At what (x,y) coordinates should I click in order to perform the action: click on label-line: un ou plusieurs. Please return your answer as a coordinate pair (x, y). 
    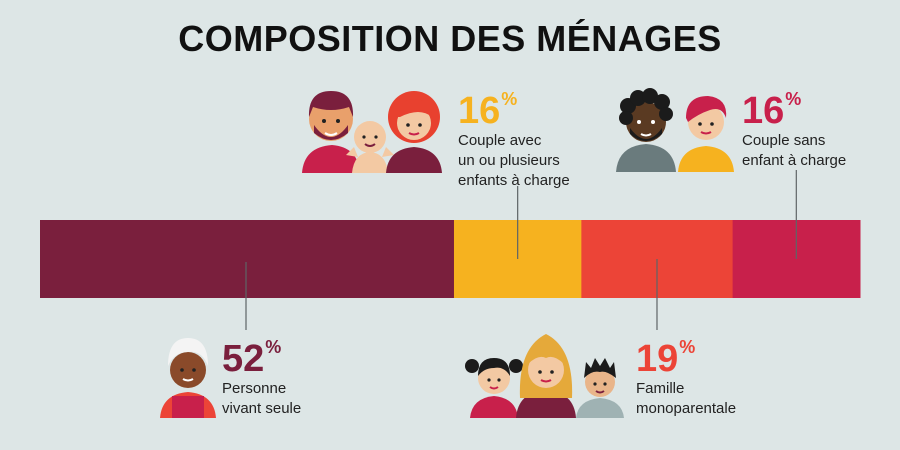
    Looking at the image, I should click on (509, 160).